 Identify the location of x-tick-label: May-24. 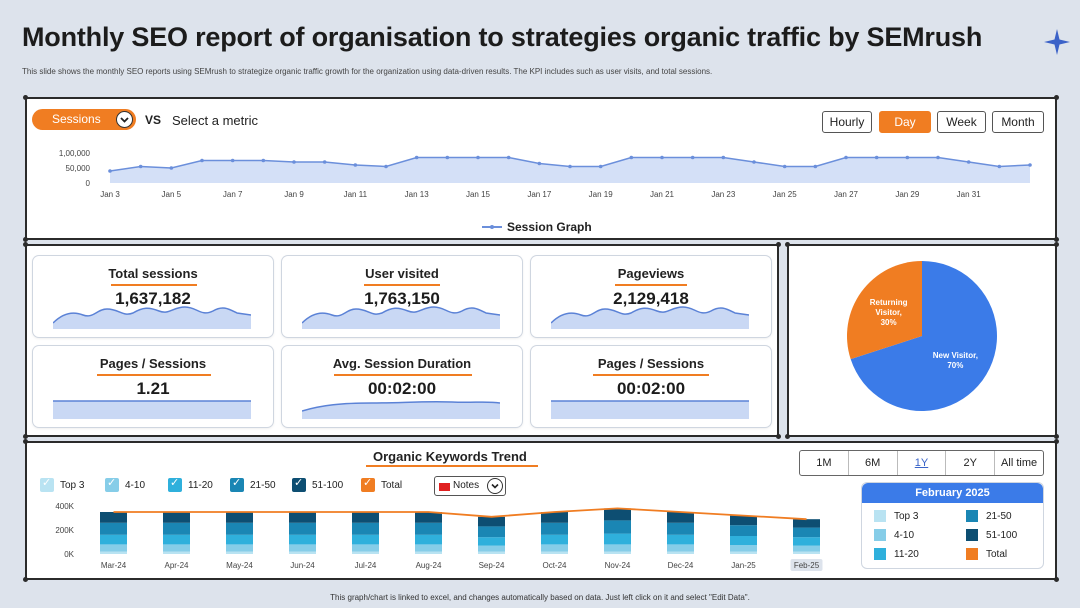
(239, 565).